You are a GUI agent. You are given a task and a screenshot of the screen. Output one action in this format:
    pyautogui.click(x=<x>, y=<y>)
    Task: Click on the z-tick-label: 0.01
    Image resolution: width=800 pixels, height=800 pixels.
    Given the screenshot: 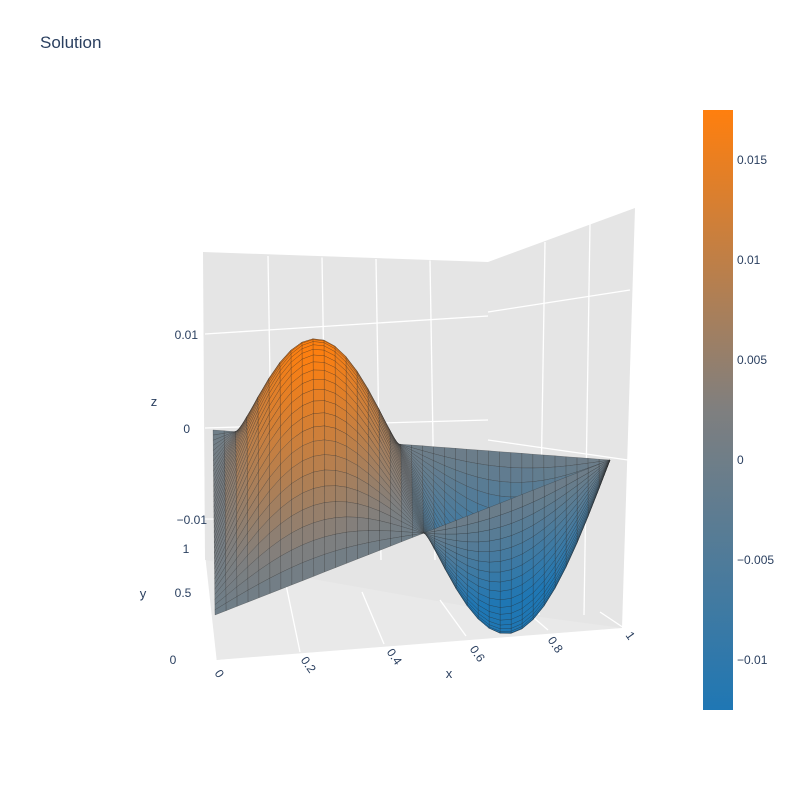 What is the action you would take?
    pyautogui.click(x=187, y=335)
    